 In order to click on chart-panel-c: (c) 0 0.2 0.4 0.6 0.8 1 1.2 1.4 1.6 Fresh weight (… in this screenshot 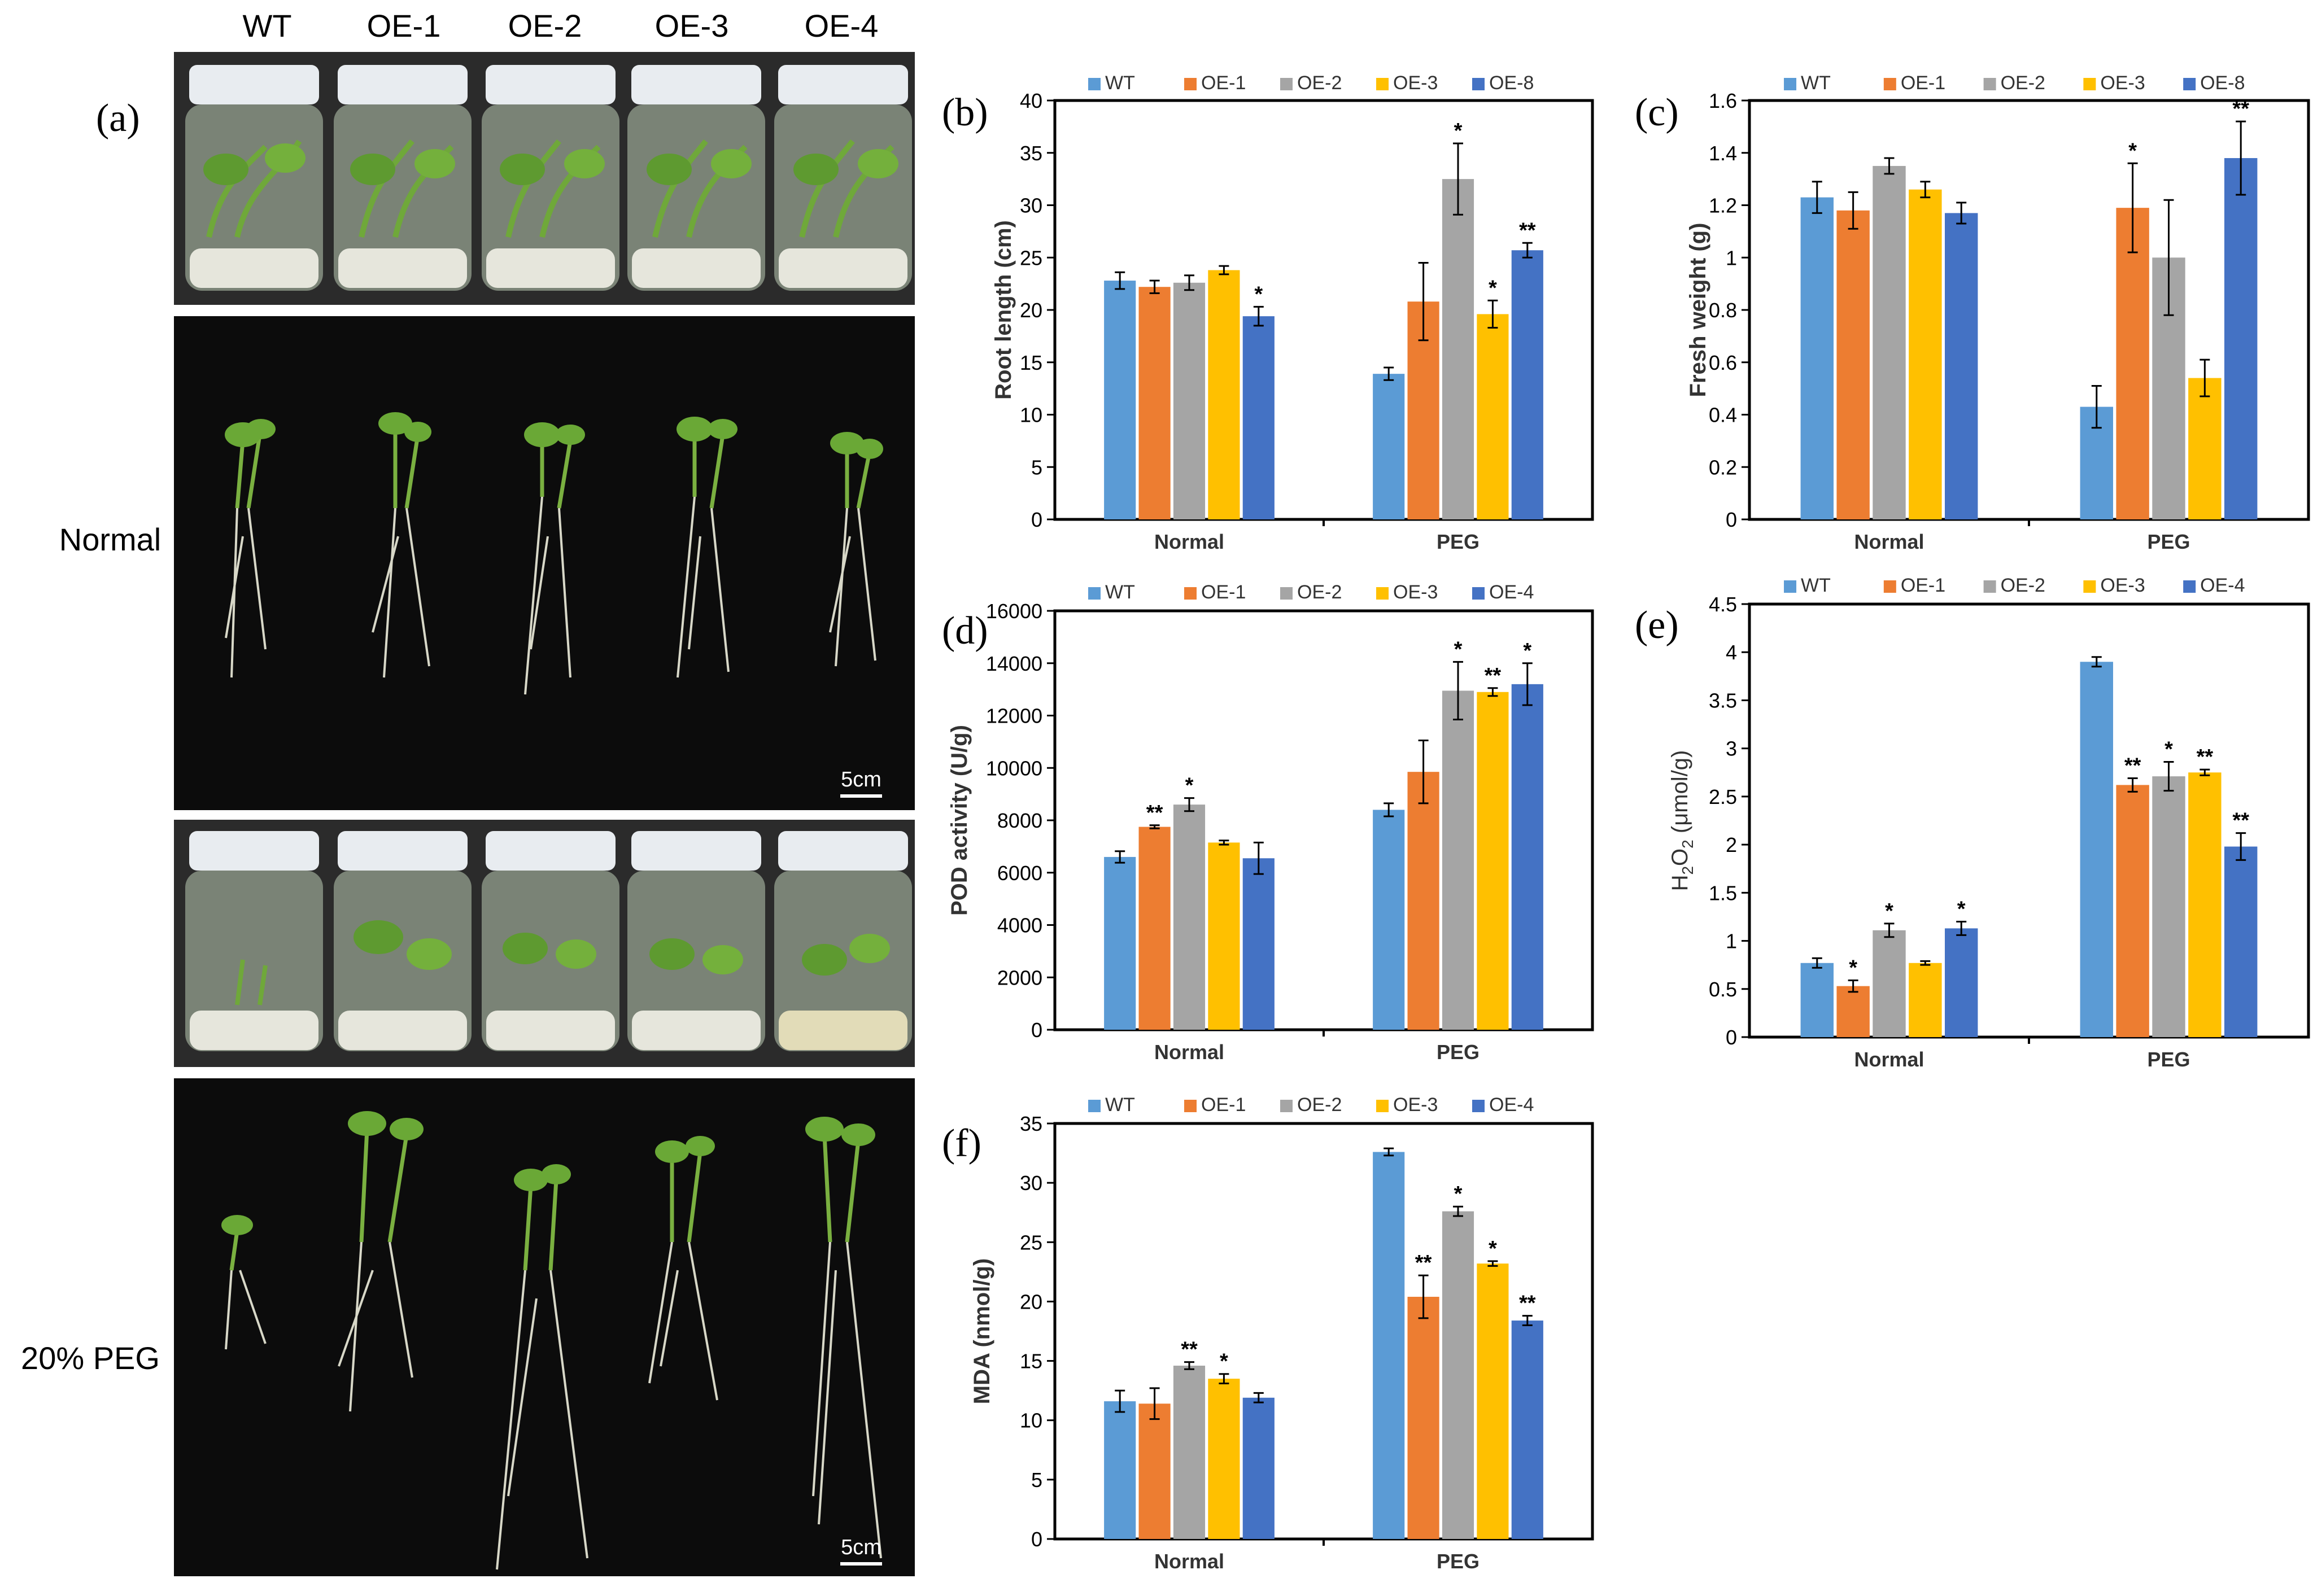, I will do `click(1972, 312)`.